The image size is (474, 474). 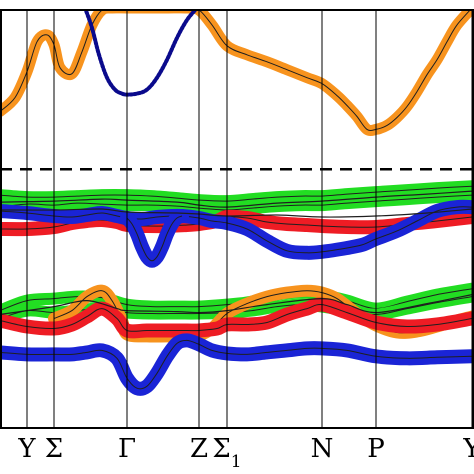 What do you see at coordinates (226, 453) in the screenshot?
I see `x-tick-label-4: Σ1` at bounding box center [226, 453].